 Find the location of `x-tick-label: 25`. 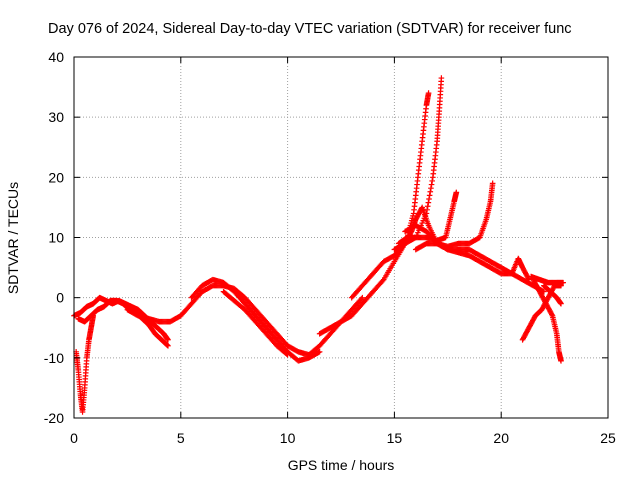

x-tick-label: 25 is located at coordinates (608, 438).